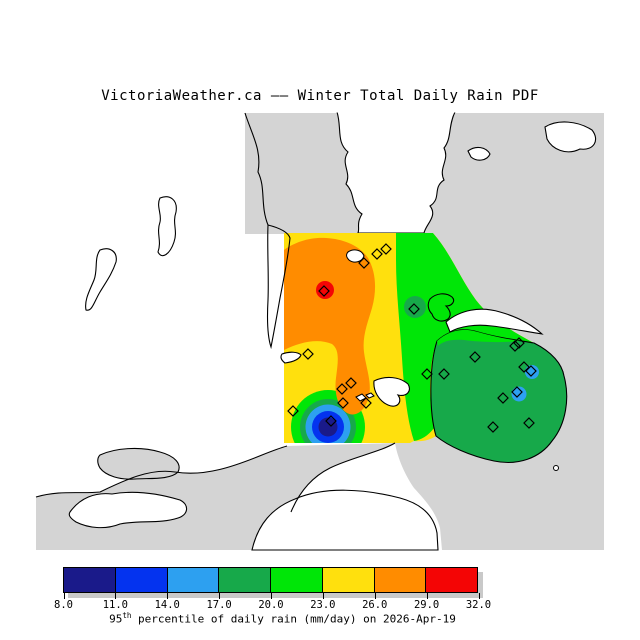 This screenshot has width=640, height=640. What do you see at coordinates (320, 554) in the screenshot?
I see `map-bottom-mask` at bounding box center [320, 554].